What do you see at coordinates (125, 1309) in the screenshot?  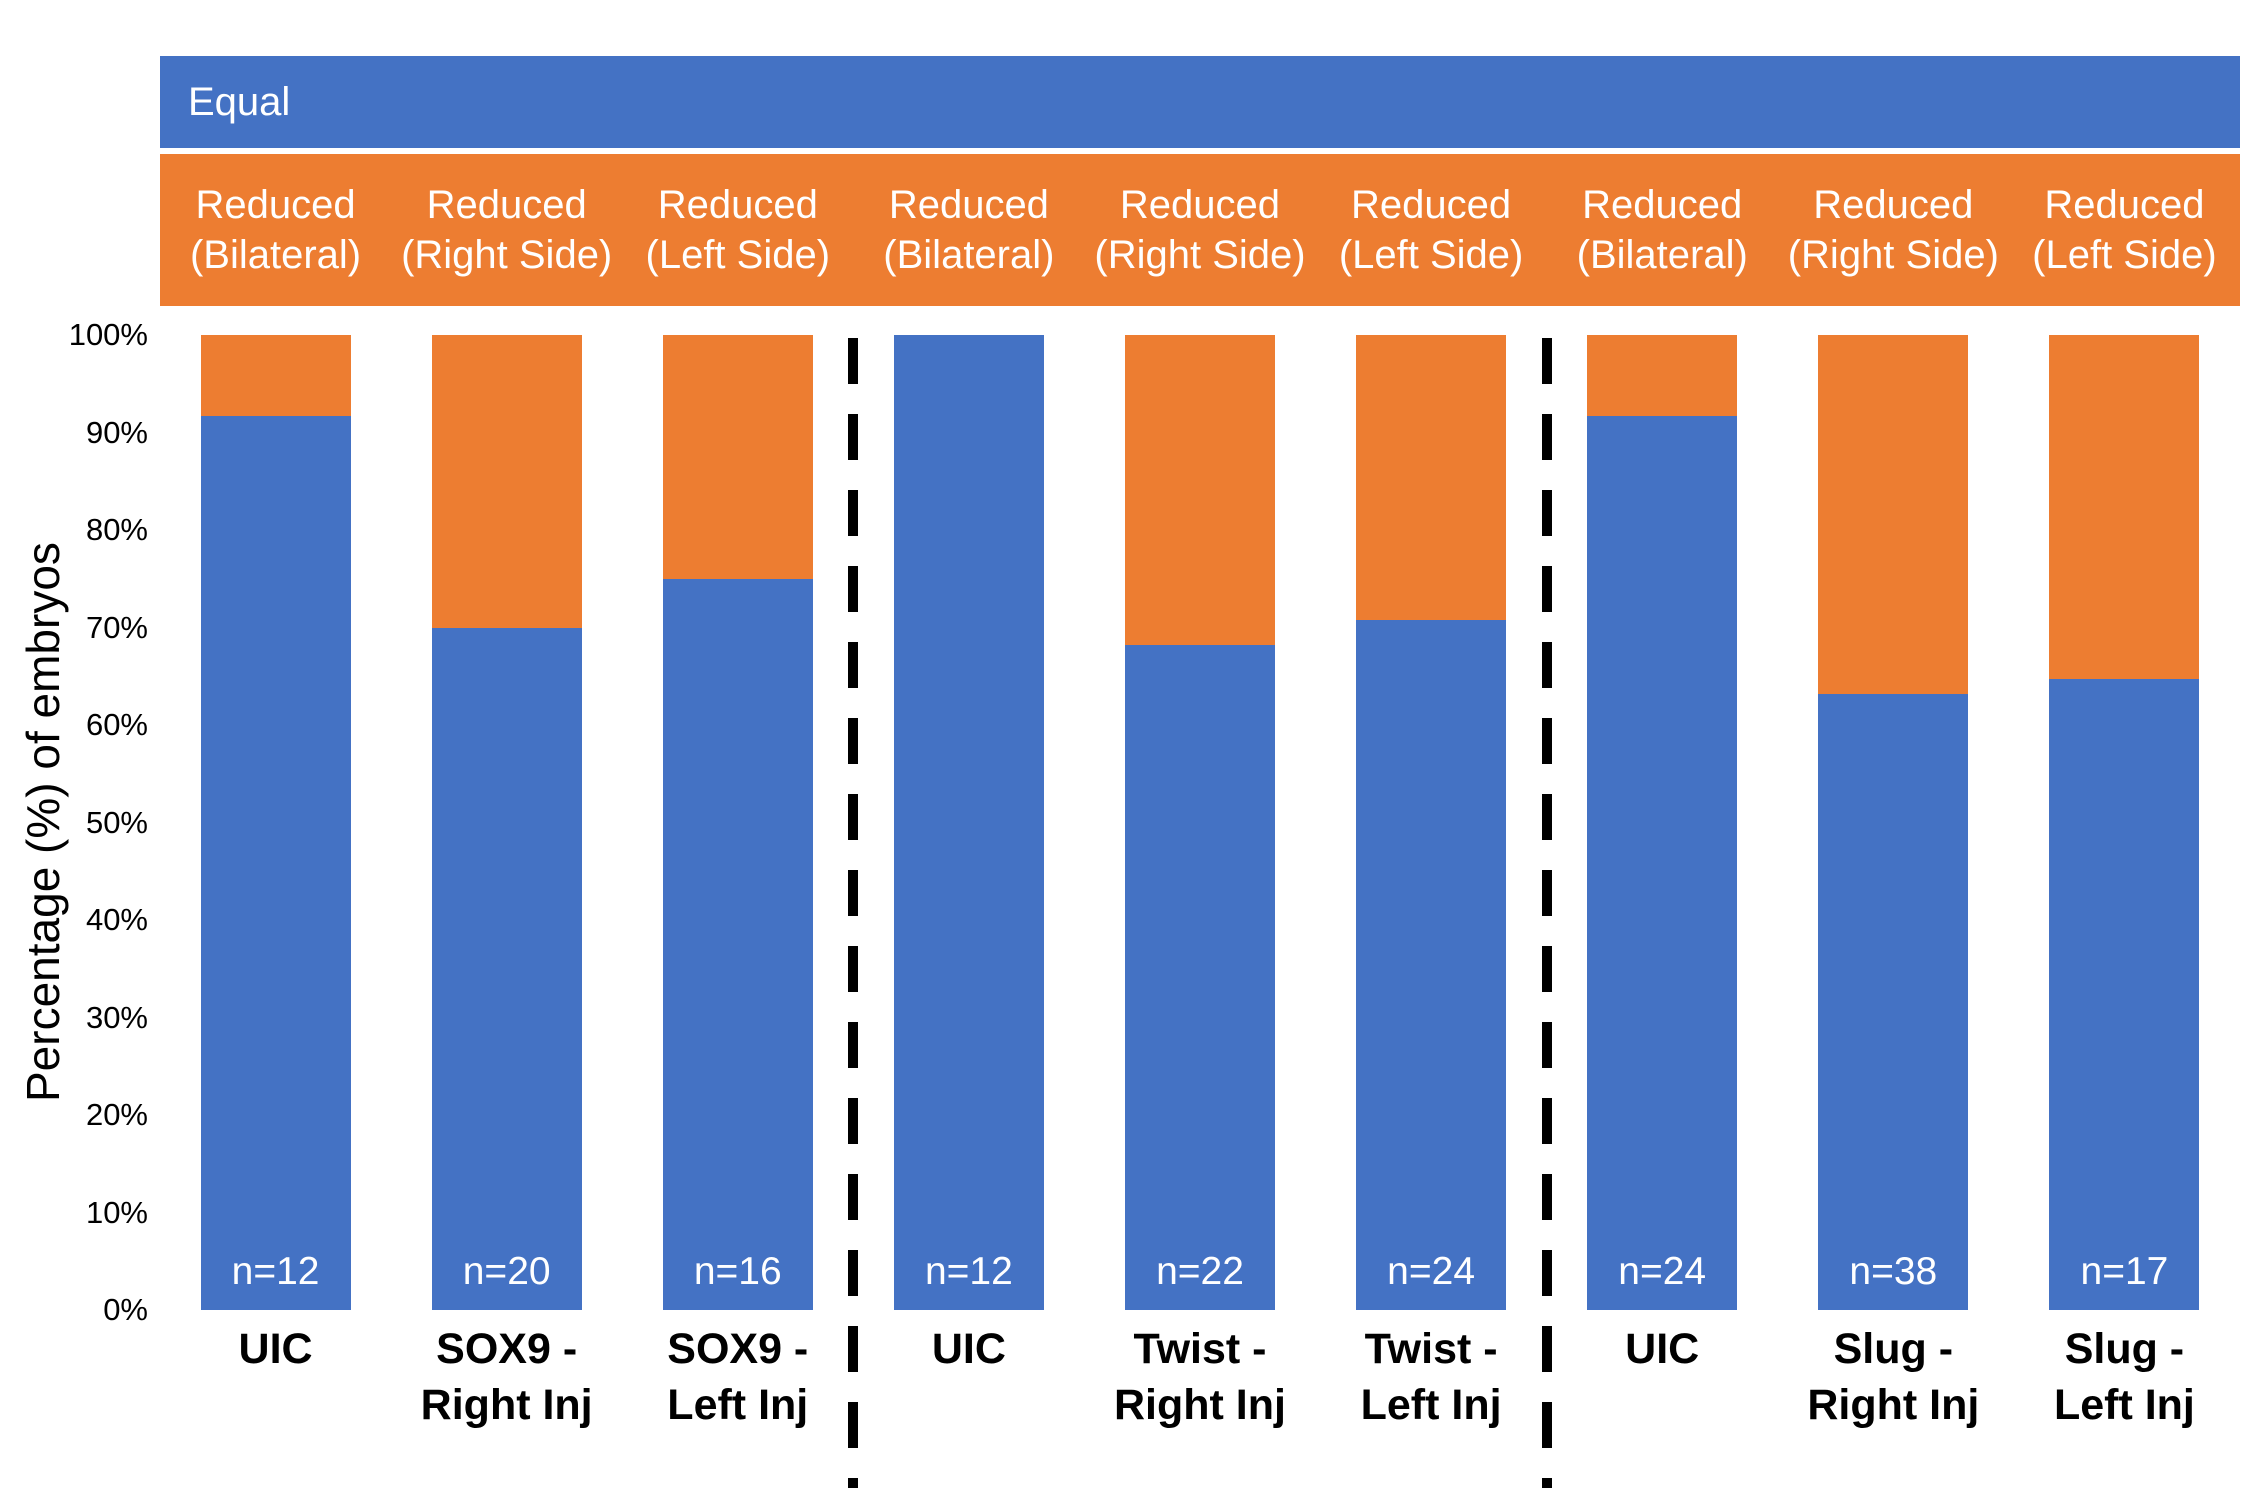 I see `y-tick-label: 0%` at bounding box center [125, 1309].